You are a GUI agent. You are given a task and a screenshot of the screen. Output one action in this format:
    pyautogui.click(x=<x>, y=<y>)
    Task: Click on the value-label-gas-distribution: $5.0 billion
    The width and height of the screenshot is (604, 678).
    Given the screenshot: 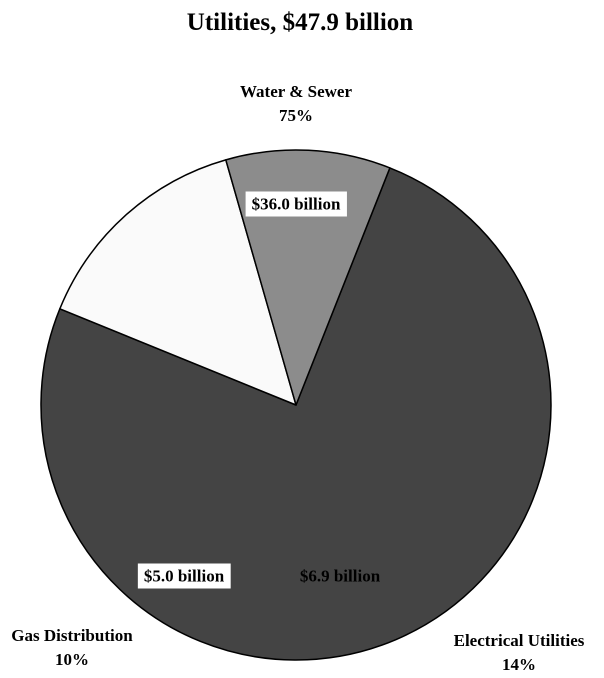 What is the action you would take?
    pyautogui.click(x=184, y=576)
    